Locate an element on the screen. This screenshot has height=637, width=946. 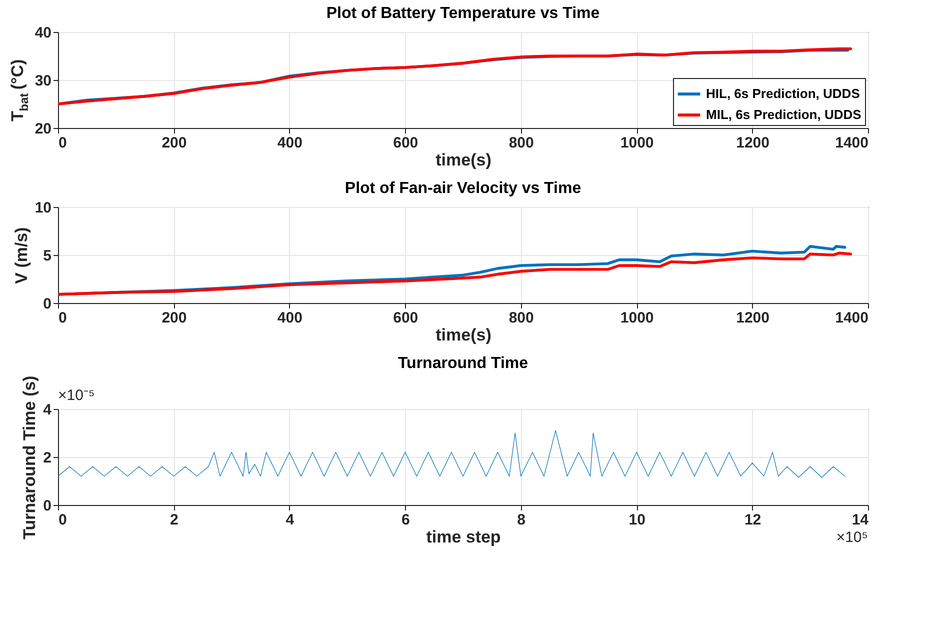
x-tick-label: 10 is located at coordinates (637, 520).